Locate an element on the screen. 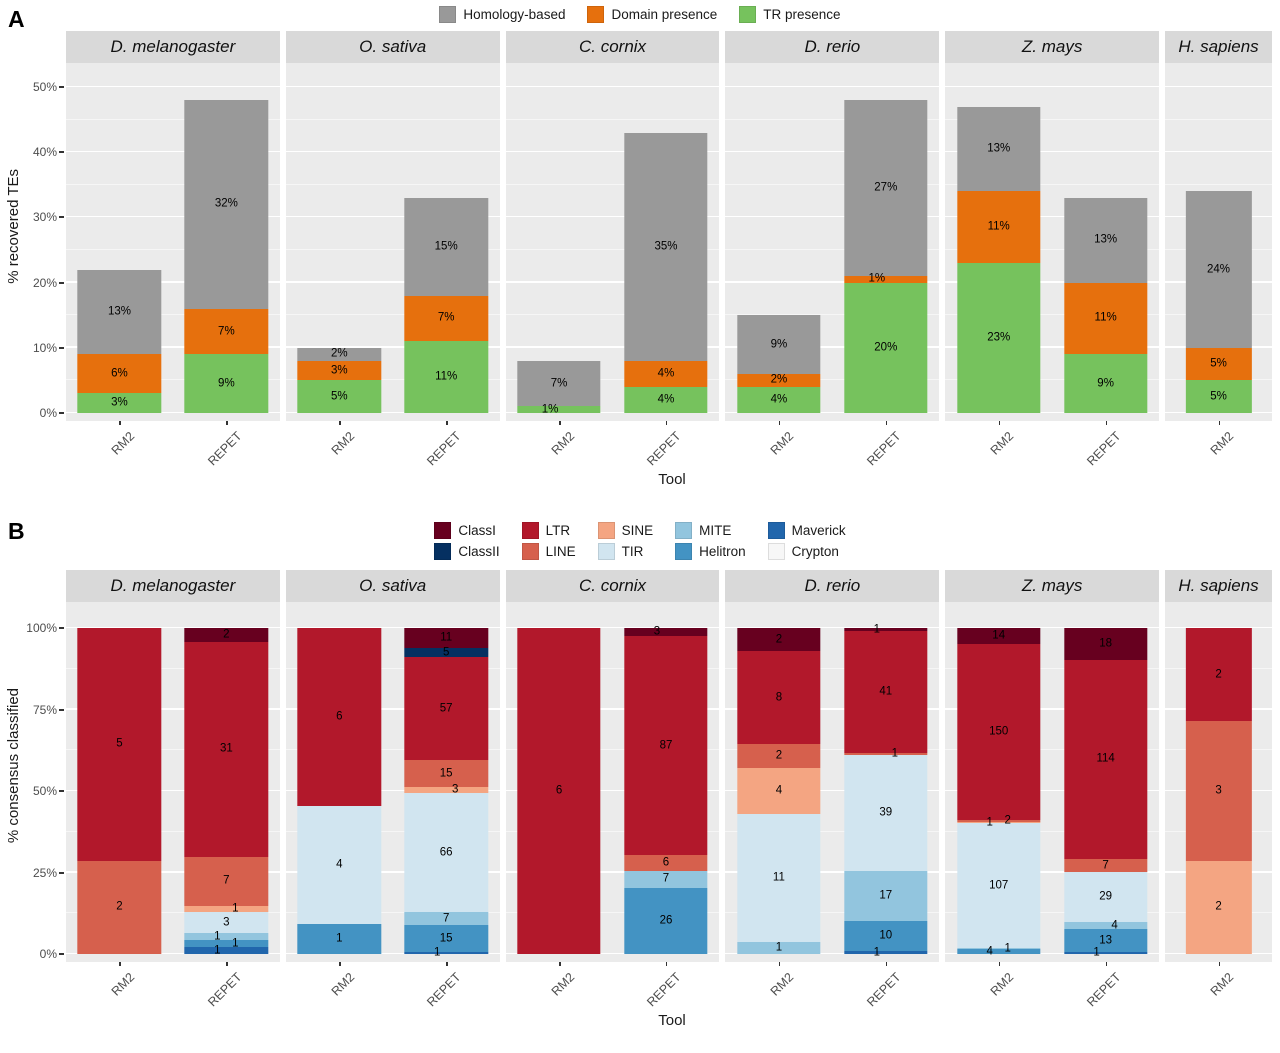 The width and height of the screenshot is (1280, 1053). bar-segment-tir: 29 is located at coordinates (1105, 897).